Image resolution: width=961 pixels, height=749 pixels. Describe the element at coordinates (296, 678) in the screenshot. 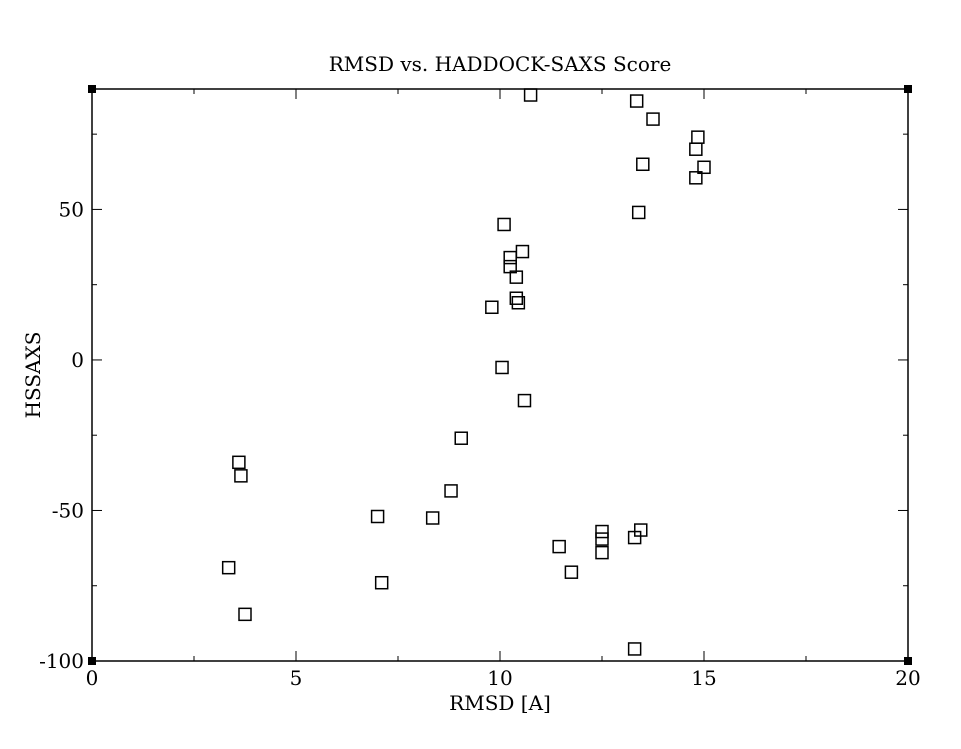

I see `x-tick-label: 5` at that location.